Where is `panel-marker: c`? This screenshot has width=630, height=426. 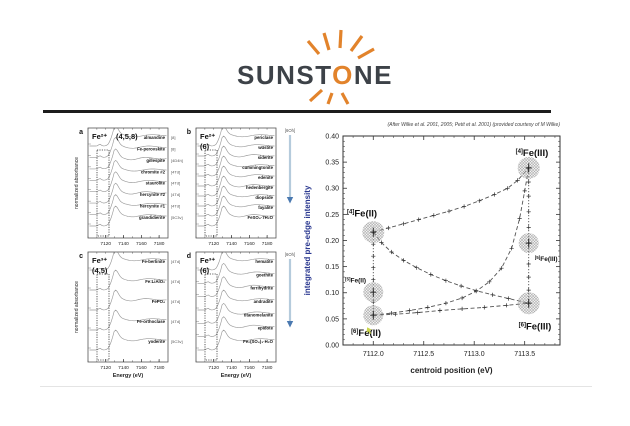
panel-marker: c is located at coordinates (81, 256).